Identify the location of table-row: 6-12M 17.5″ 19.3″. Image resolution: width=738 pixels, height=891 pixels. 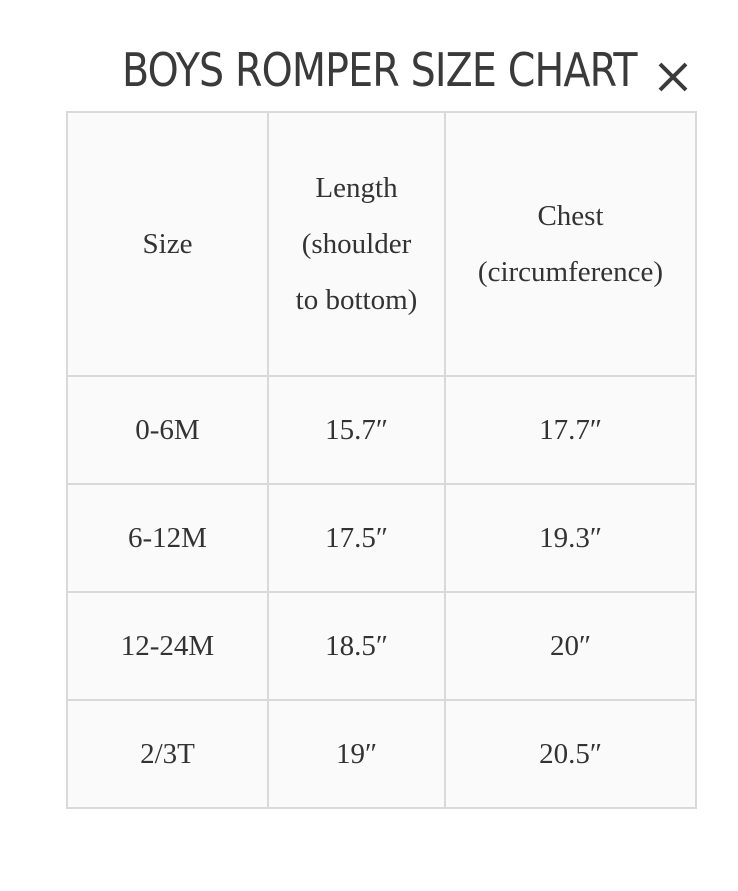
(381, 538).